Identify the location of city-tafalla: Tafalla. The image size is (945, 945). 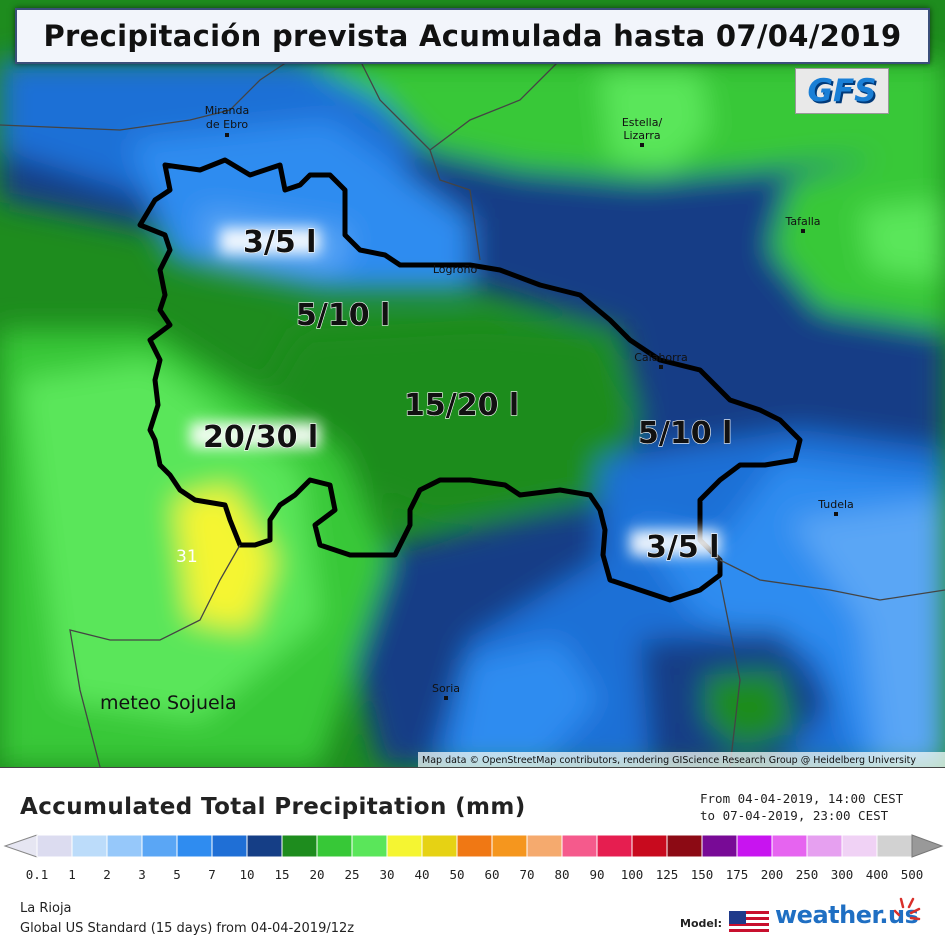
(802, 224).